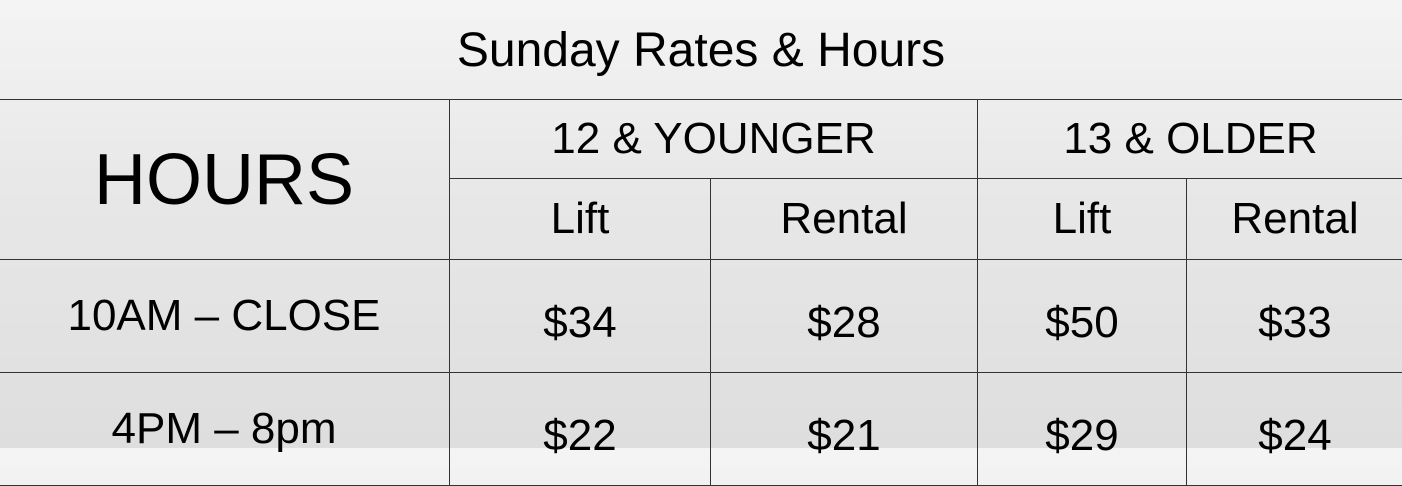  I want to click on price-cell: $33, so click(1294, 316).